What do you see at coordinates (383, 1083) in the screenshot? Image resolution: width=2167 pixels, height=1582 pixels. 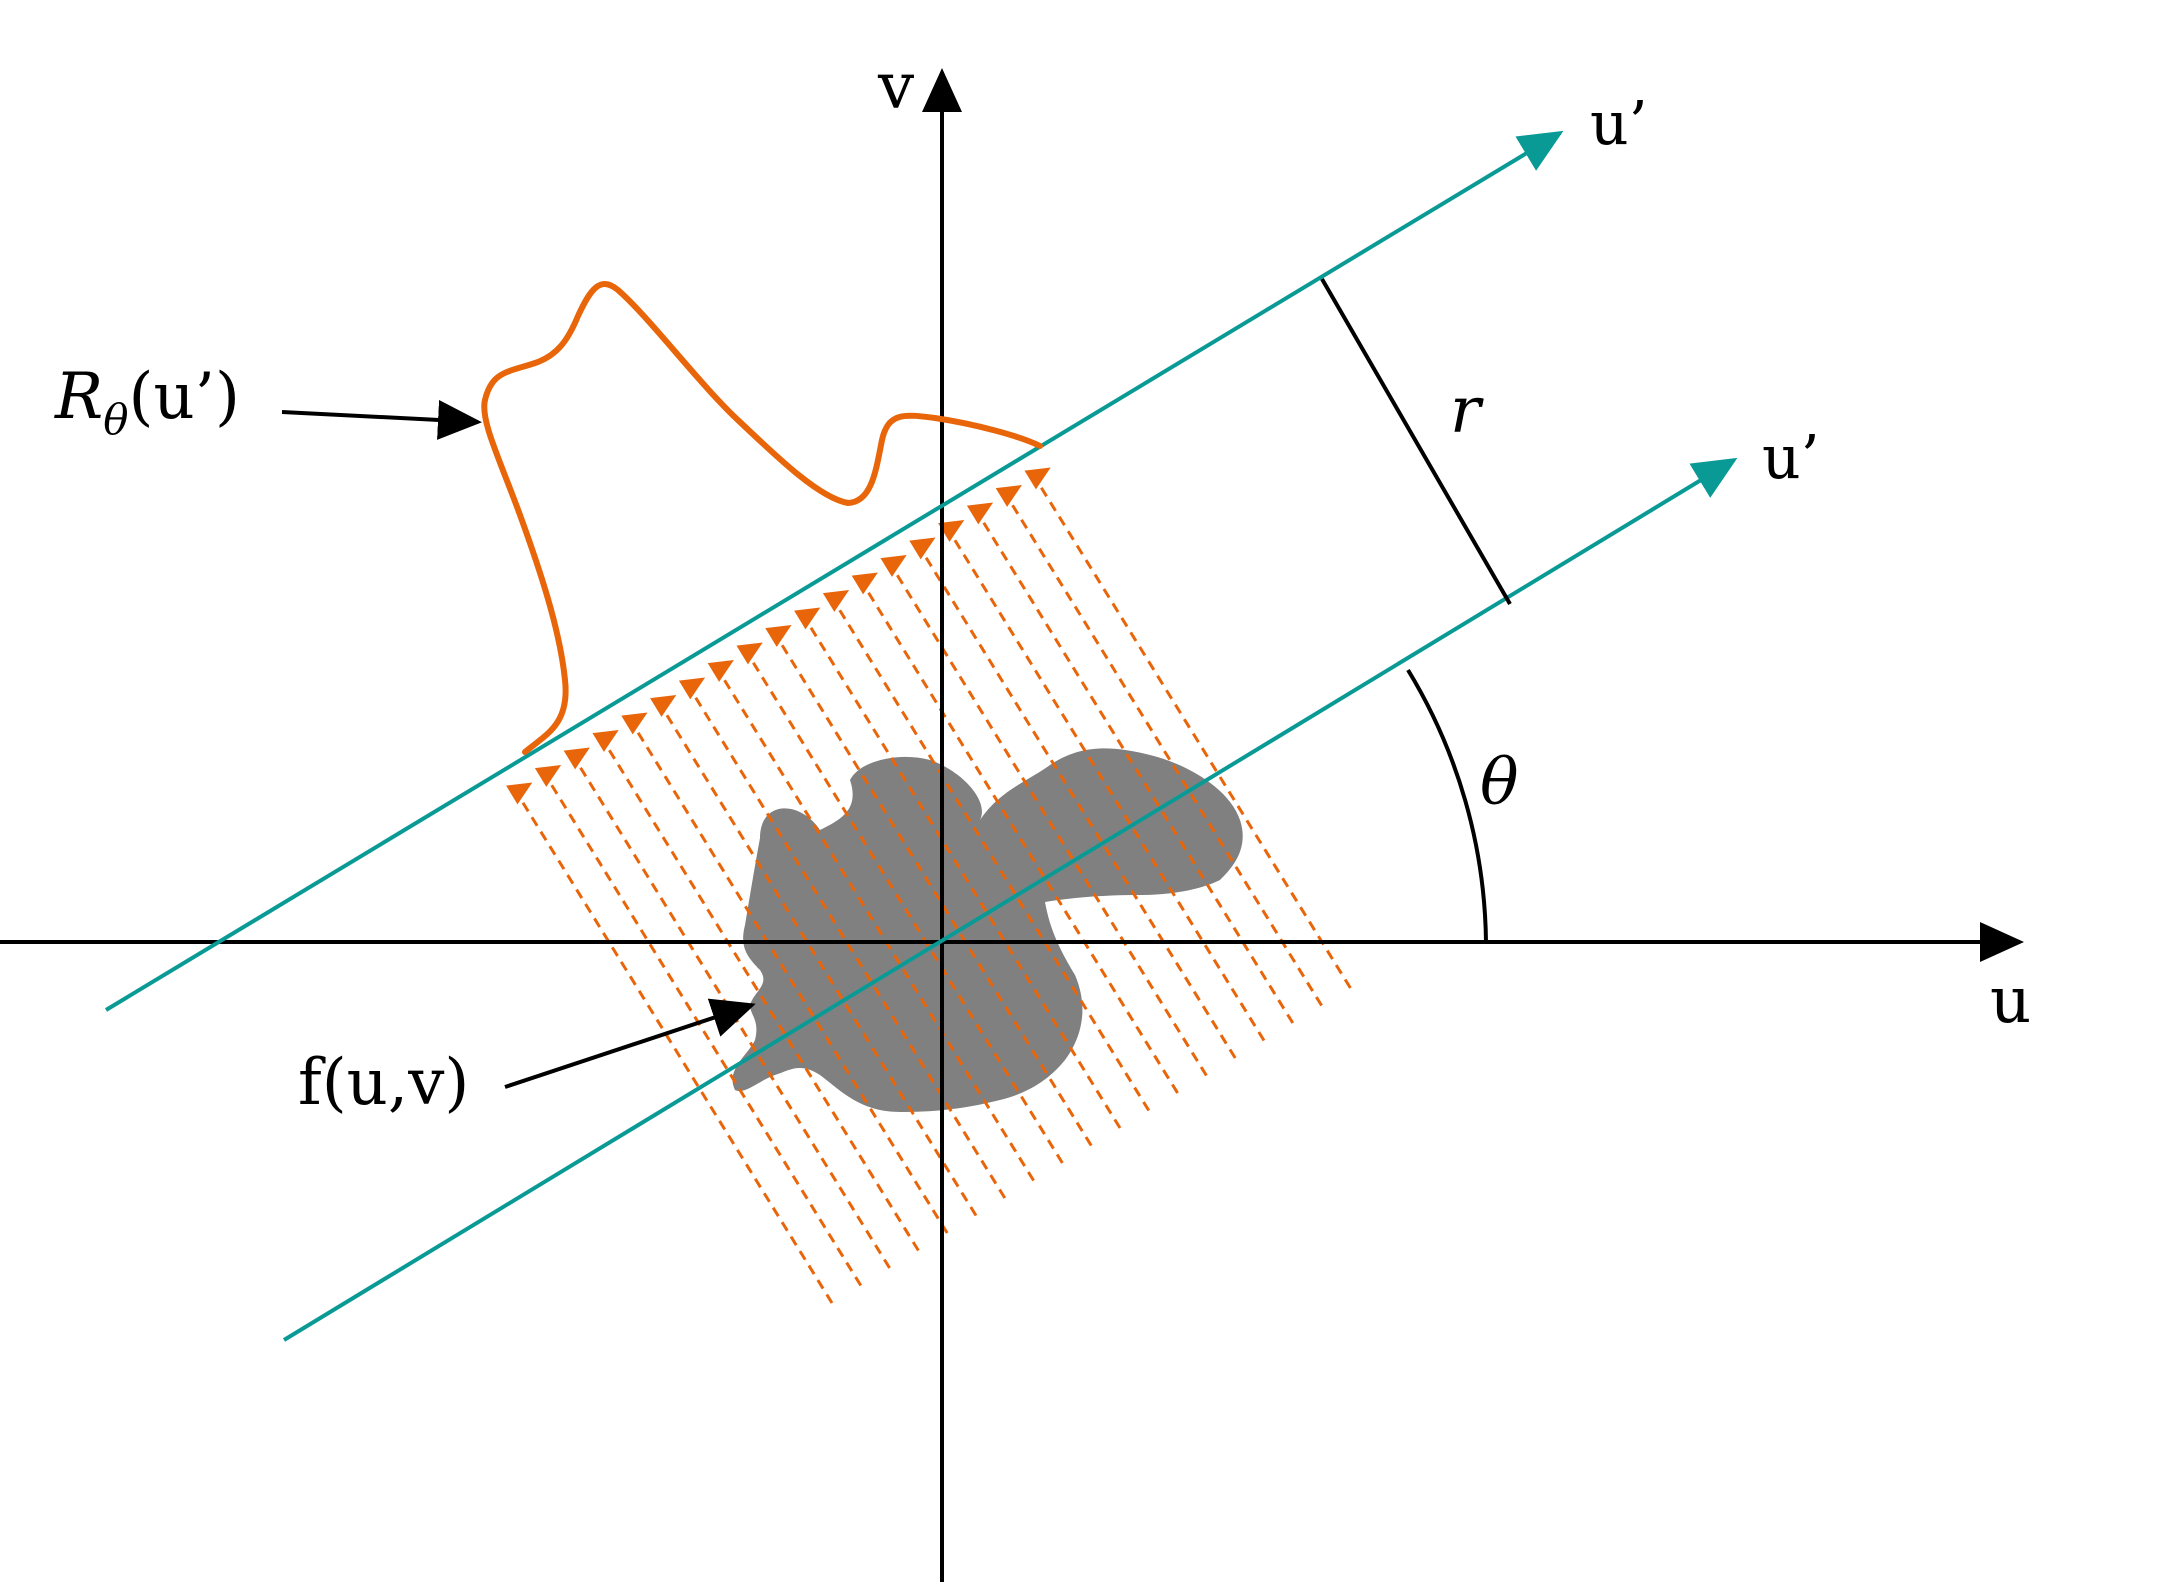 I see `object-label: f(u,v)` at bounding box center [383, 1083].